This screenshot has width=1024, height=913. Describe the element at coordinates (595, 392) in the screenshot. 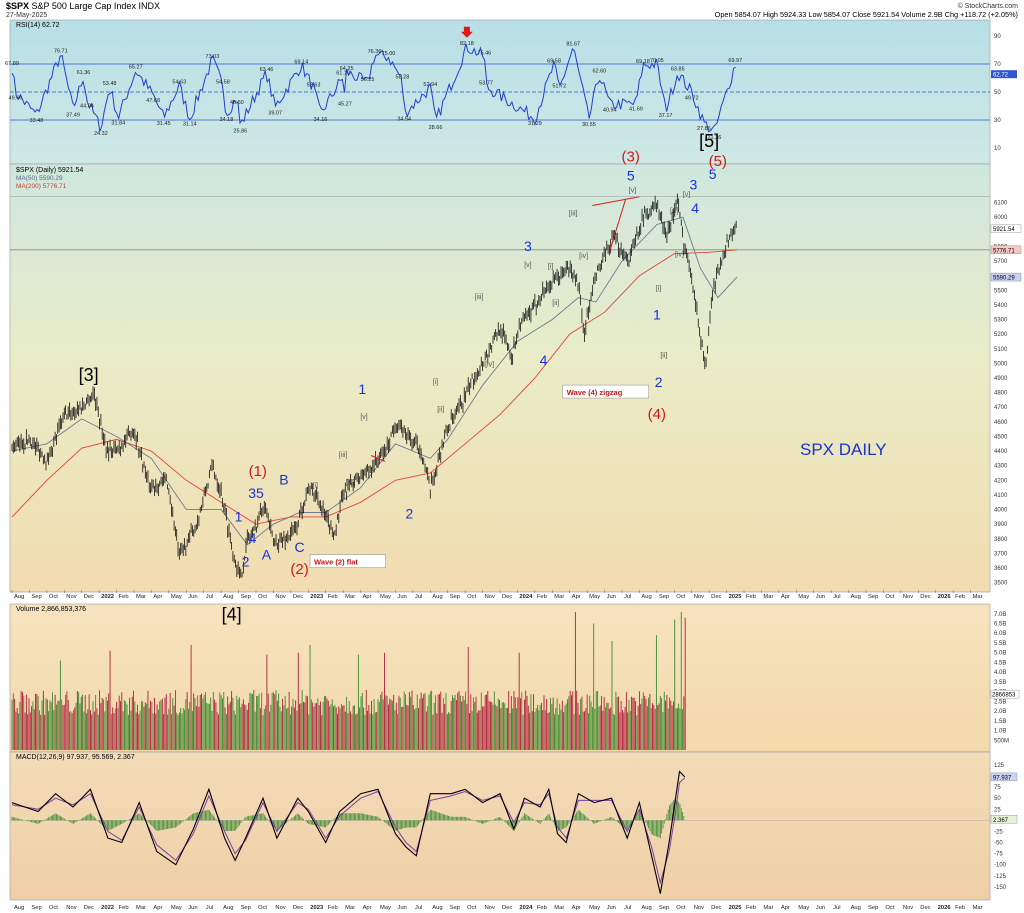

I see `annotation-text: Wave (4) zigzag` at that location.